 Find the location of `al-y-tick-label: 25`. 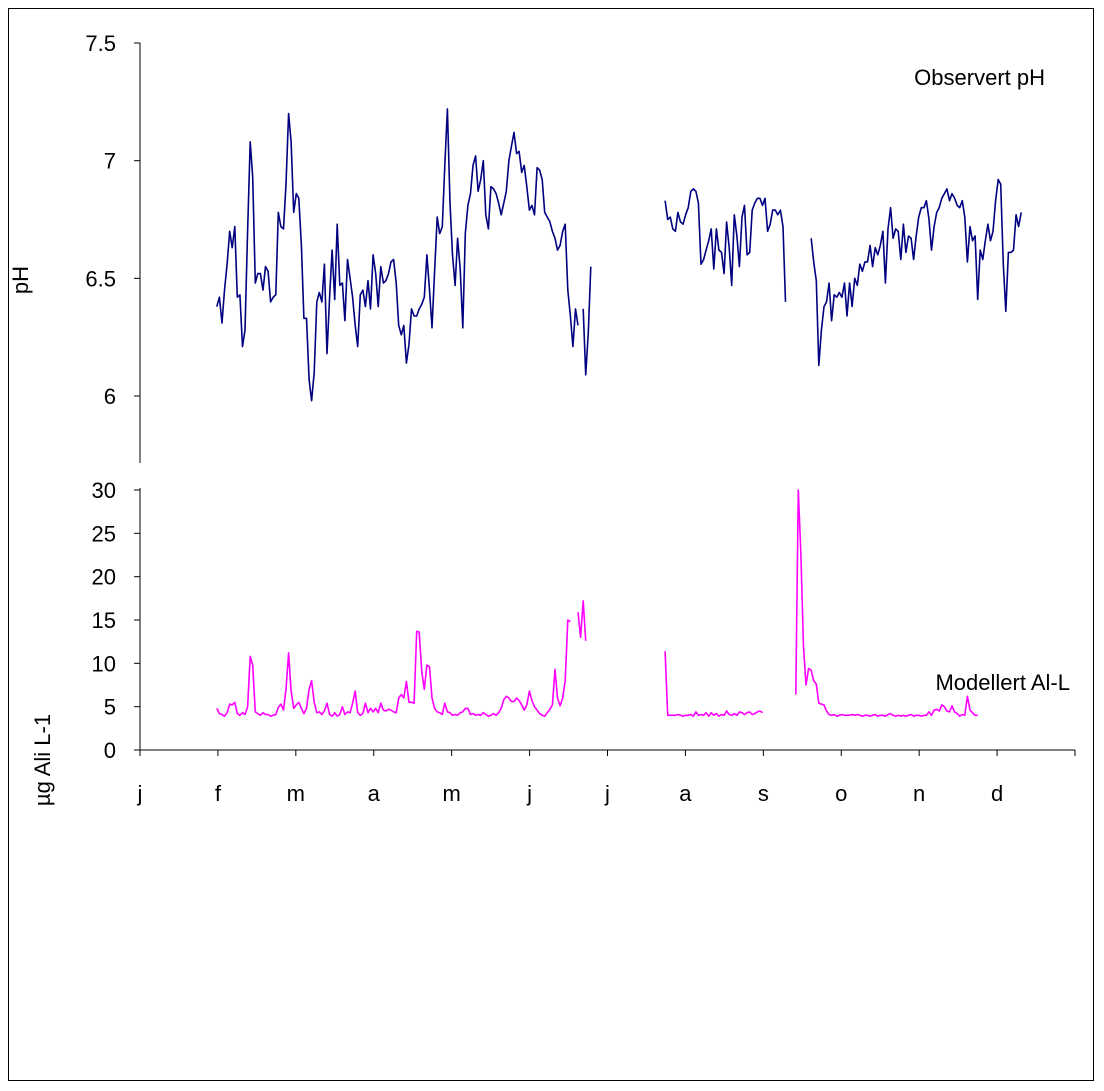

al-y-tick-label: 25 is located at coordinates (104, 533).